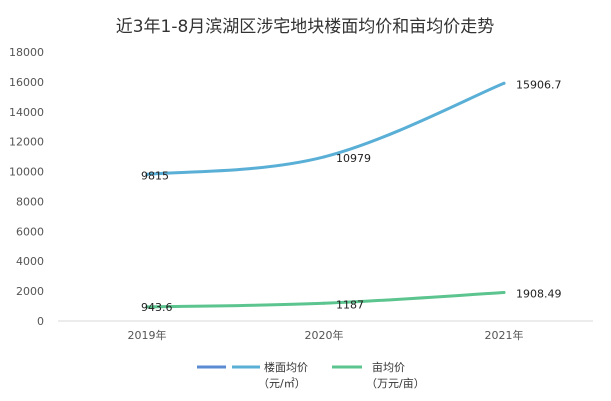  What do you see at coordinates (311, 375) in the screenshot?
I see `legend: 楼面均价 （元/㎡） 亩均价 （万元/亩）` at bounding box center [311, 375].